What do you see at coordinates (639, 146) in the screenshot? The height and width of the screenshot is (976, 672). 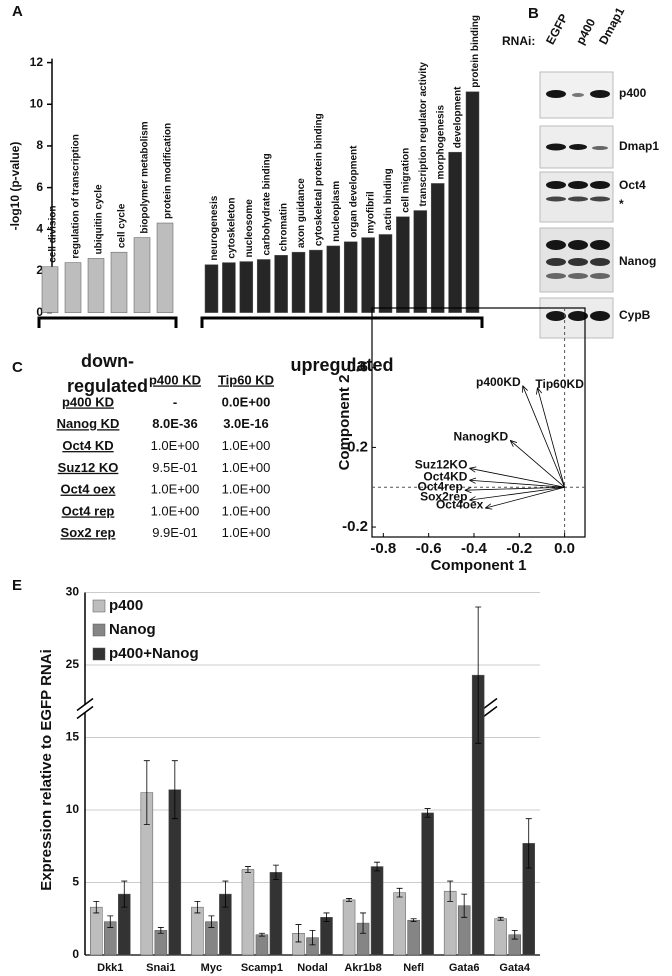 I see `protein-label: Dmap1` at bounding box center [639, 146].